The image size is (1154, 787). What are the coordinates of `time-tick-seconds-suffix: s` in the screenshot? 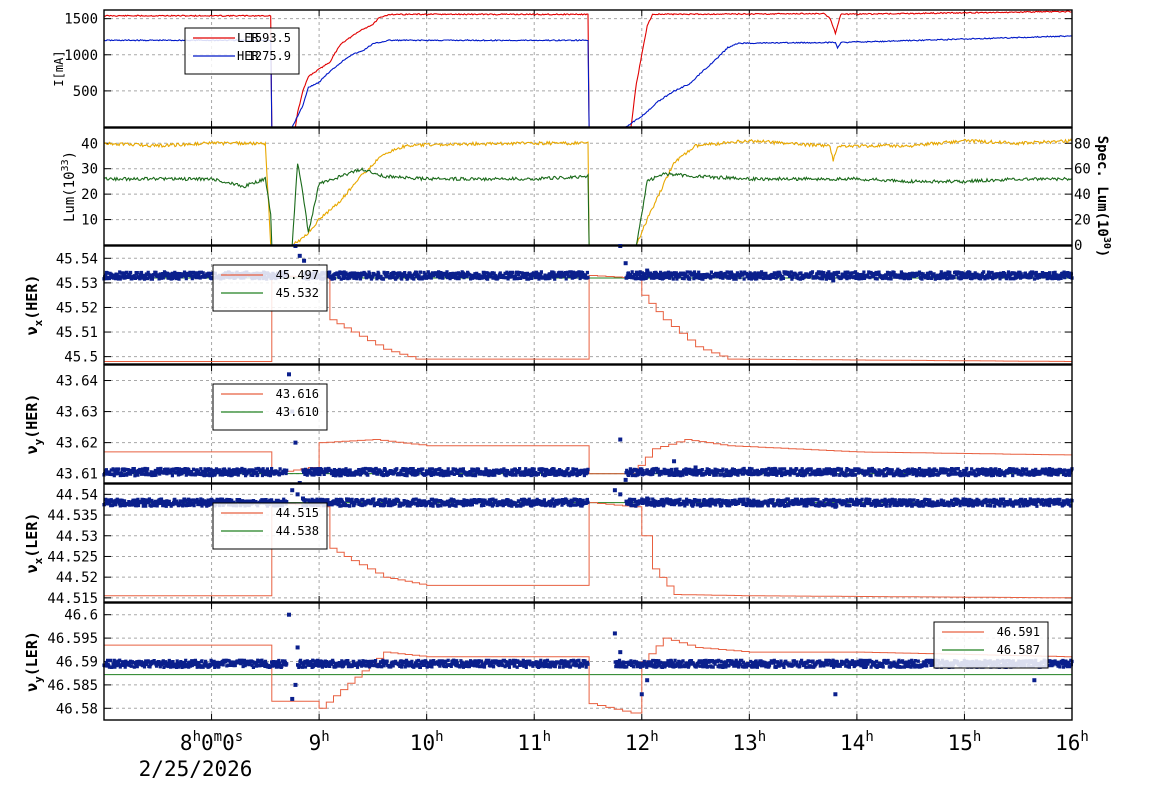 It's located at (239, 737).